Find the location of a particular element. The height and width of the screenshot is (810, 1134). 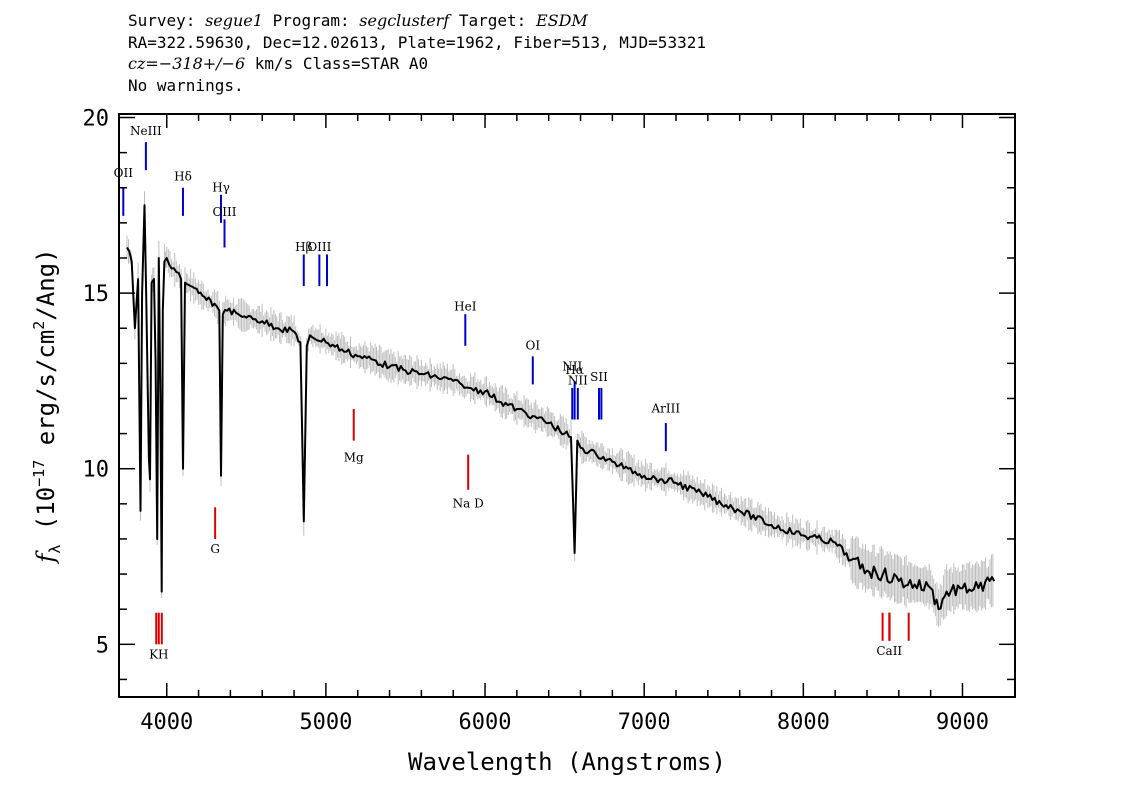

emission-line-label: HeI is located at coordinates (465, 307).